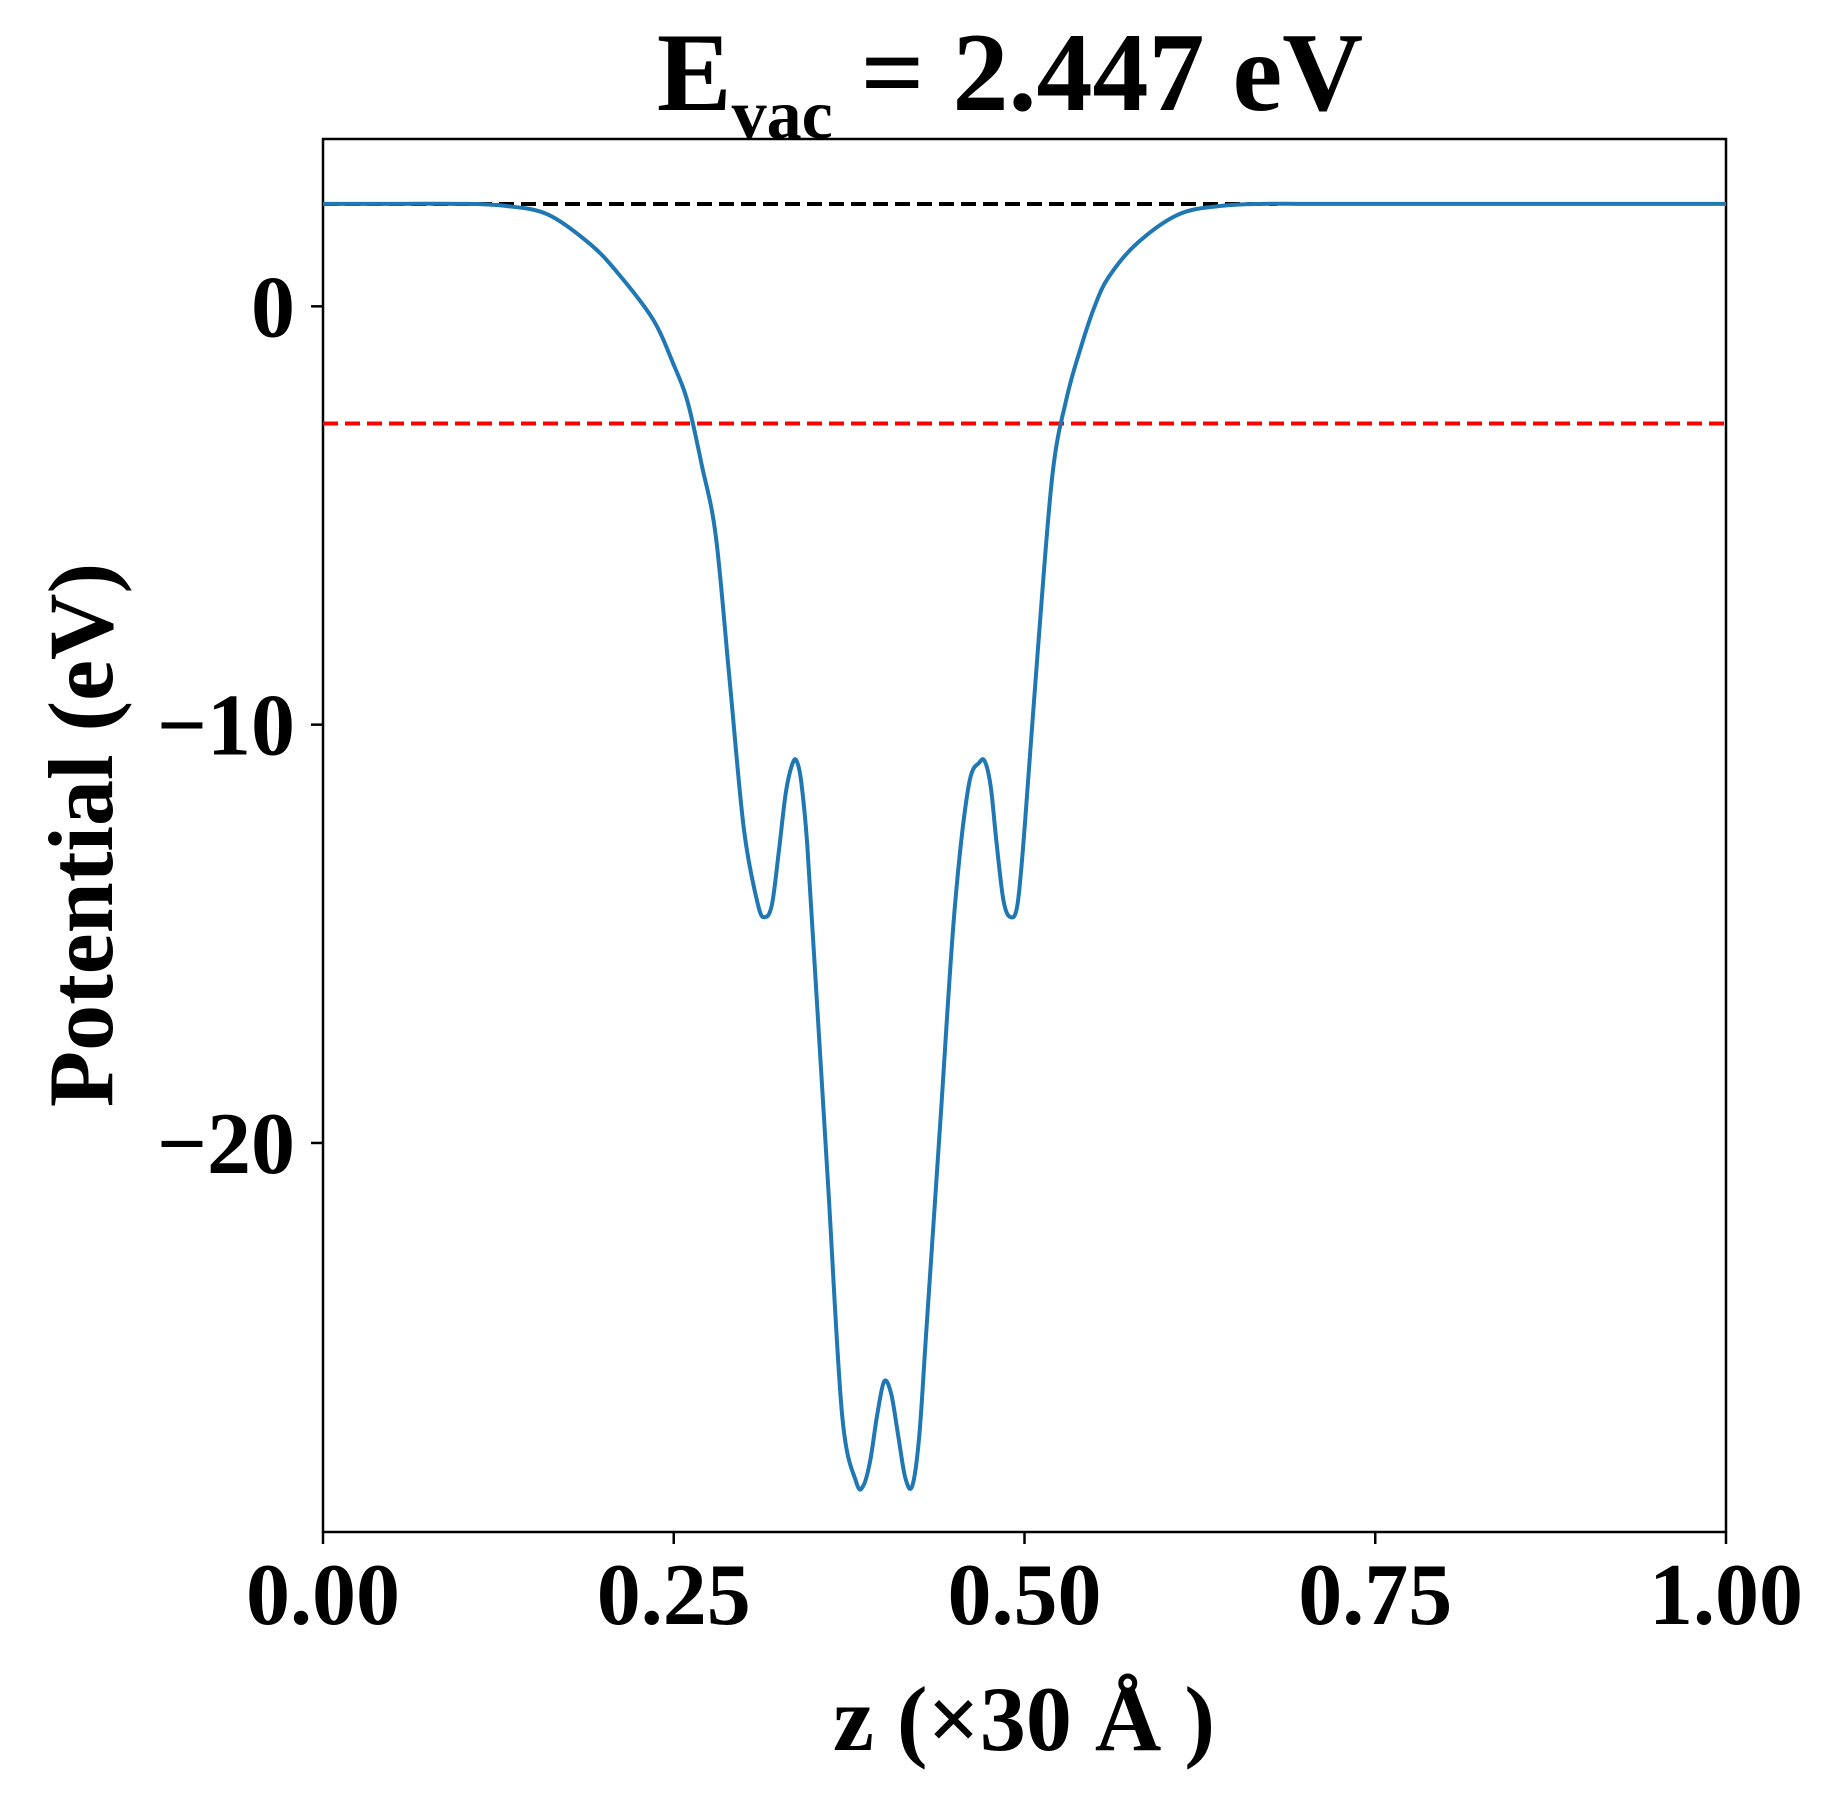 The height and width of the screenshot is (1794, 1833). Describe the element at coordinates (674, 1595) in the screenshot. I see `x-tick-label: 0.25` at that location.